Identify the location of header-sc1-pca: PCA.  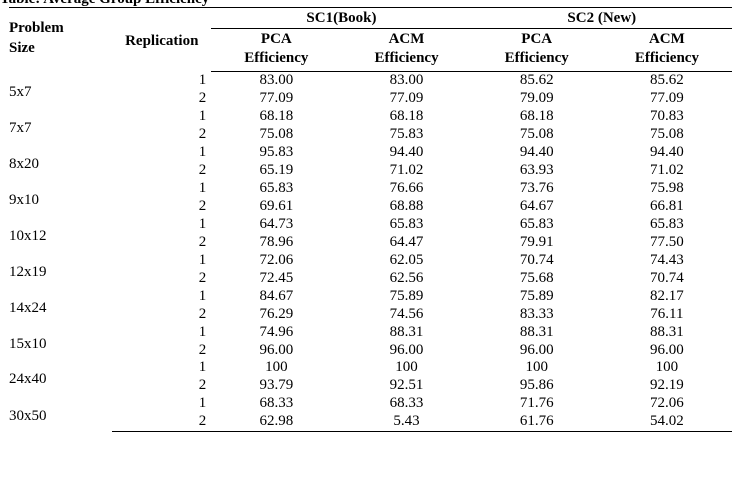
(276, 39).